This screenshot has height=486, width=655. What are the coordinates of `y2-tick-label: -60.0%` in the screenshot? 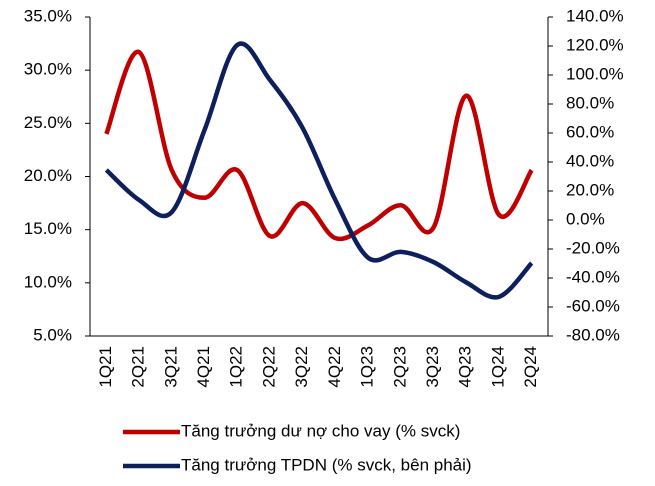 It's located at (593, 305).